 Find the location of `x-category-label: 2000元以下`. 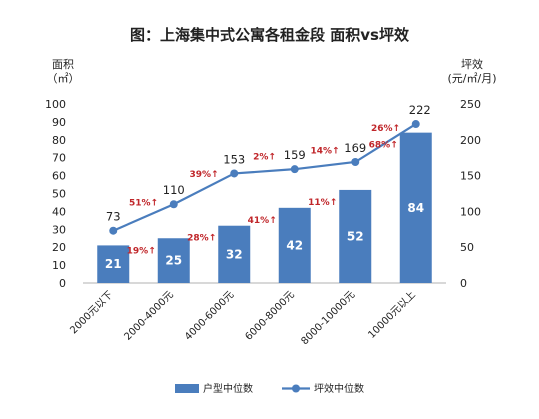

x-category-label: 2000元以下 is located at coordinates (91, 312).